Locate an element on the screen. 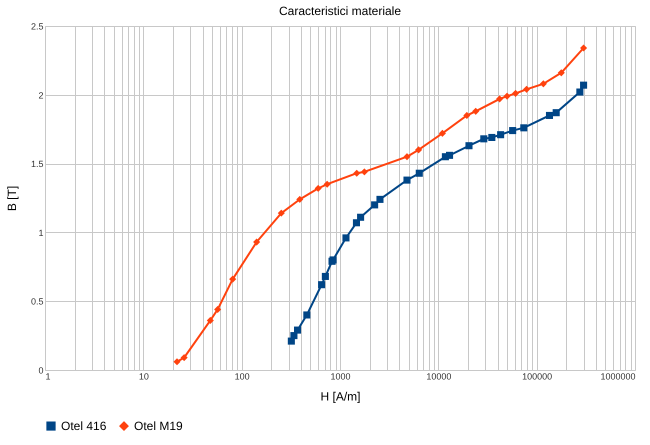 This screenshot has width=650, height=445. y-tick-label: 0.5 is located at coordinates (37, 301).